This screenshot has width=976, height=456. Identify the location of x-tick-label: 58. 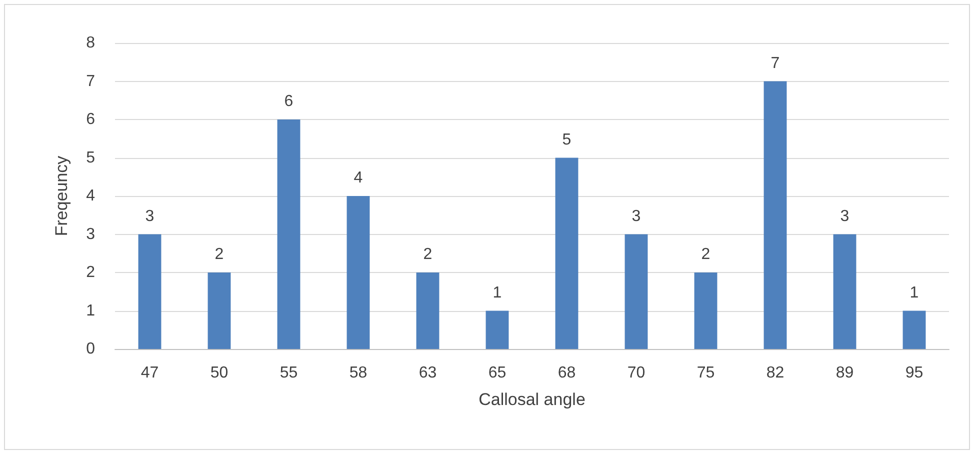
(358, 373).